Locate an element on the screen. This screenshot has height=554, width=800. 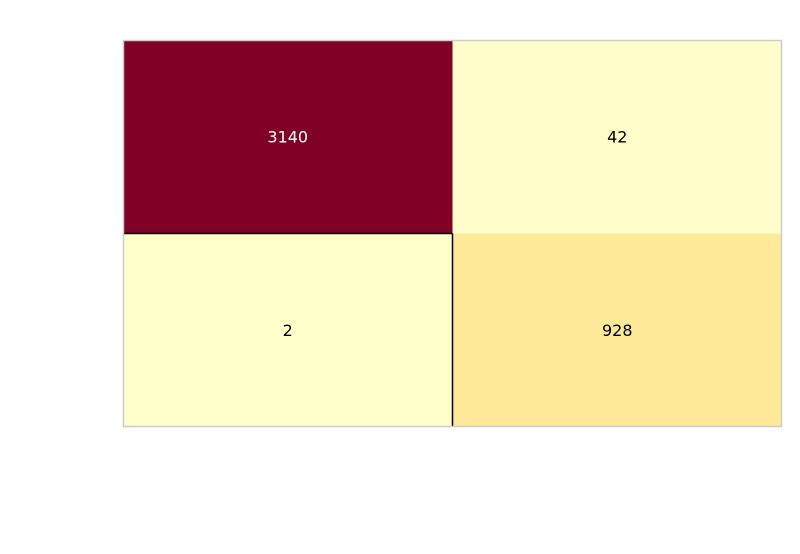
diagonal-cell-edges is located at coordinates (288, 329).